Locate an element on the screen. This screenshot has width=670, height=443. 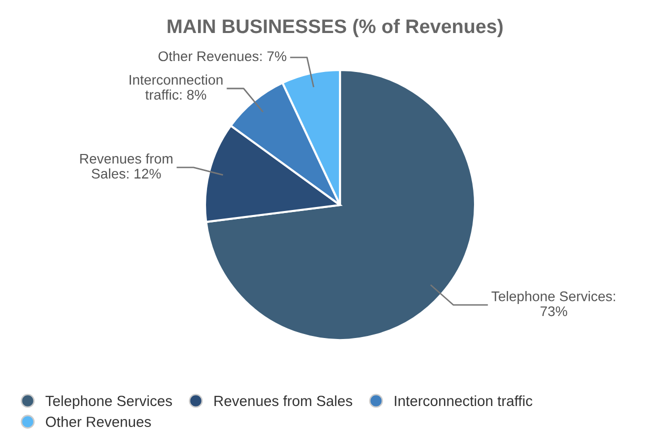
legend-label: Interconnection traffic is located at coordinates (463, 400).